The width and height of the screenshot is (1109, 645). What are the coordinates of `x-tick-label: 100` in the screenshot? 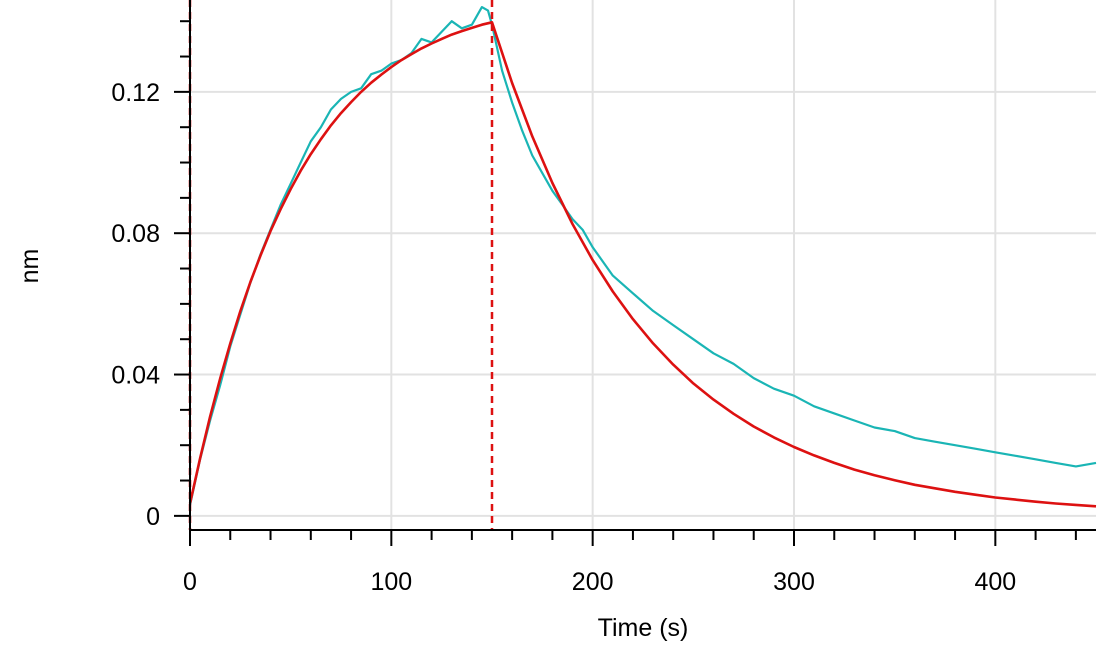 It's located at (391, 582).